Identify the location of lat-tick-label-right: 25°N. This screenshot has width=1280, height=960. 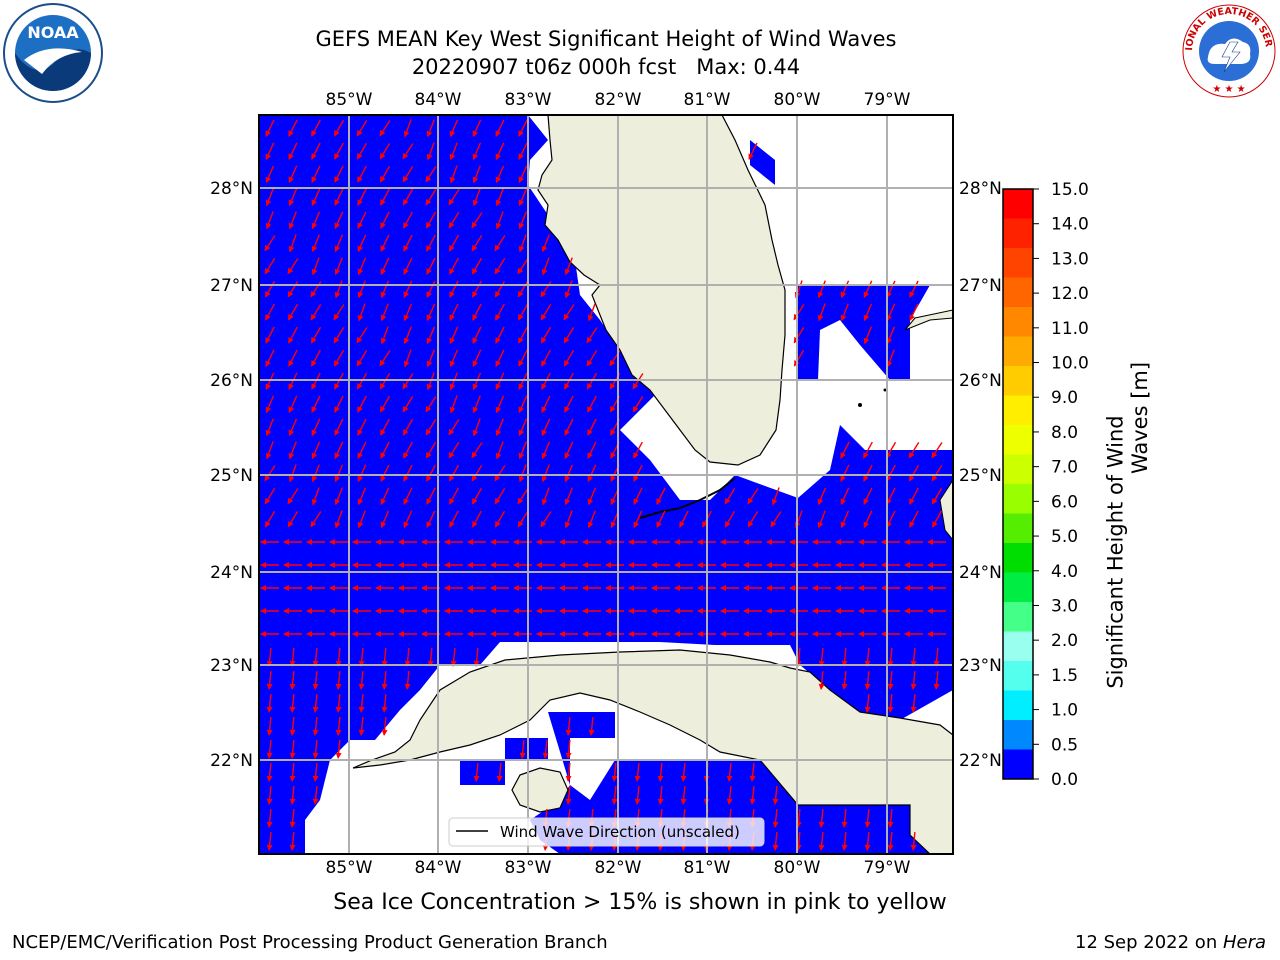
(980, 476).